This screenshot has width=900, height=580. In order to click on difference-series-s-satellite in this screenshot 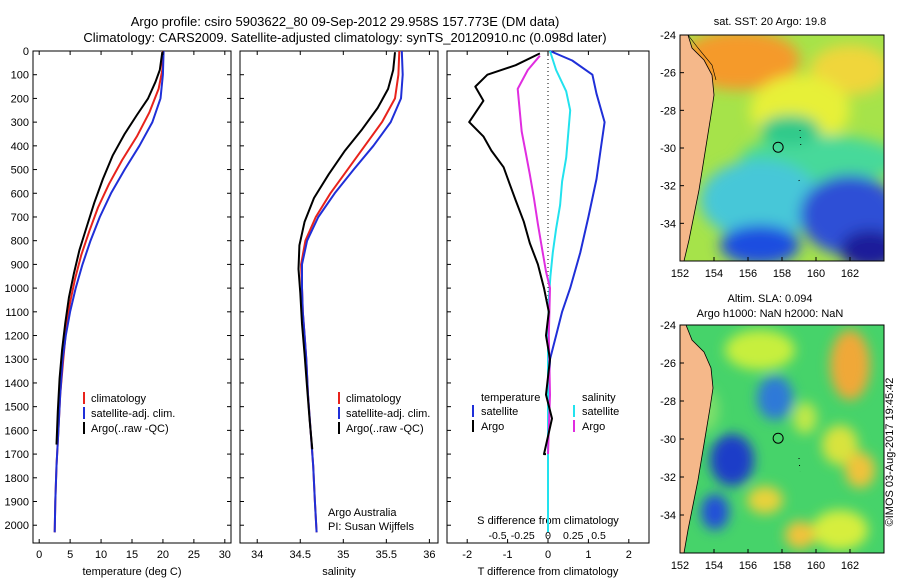, I will do `click(559, 291)`.